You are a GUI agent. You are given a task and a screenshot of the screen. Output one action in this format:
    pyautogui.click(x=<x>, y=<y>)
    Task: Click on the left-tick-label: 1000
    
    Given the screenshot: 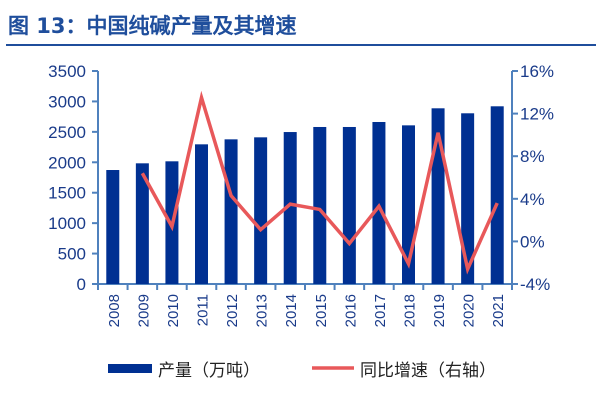 What is the action you would take?
    pyautogui.click(x=67, y=223)
    